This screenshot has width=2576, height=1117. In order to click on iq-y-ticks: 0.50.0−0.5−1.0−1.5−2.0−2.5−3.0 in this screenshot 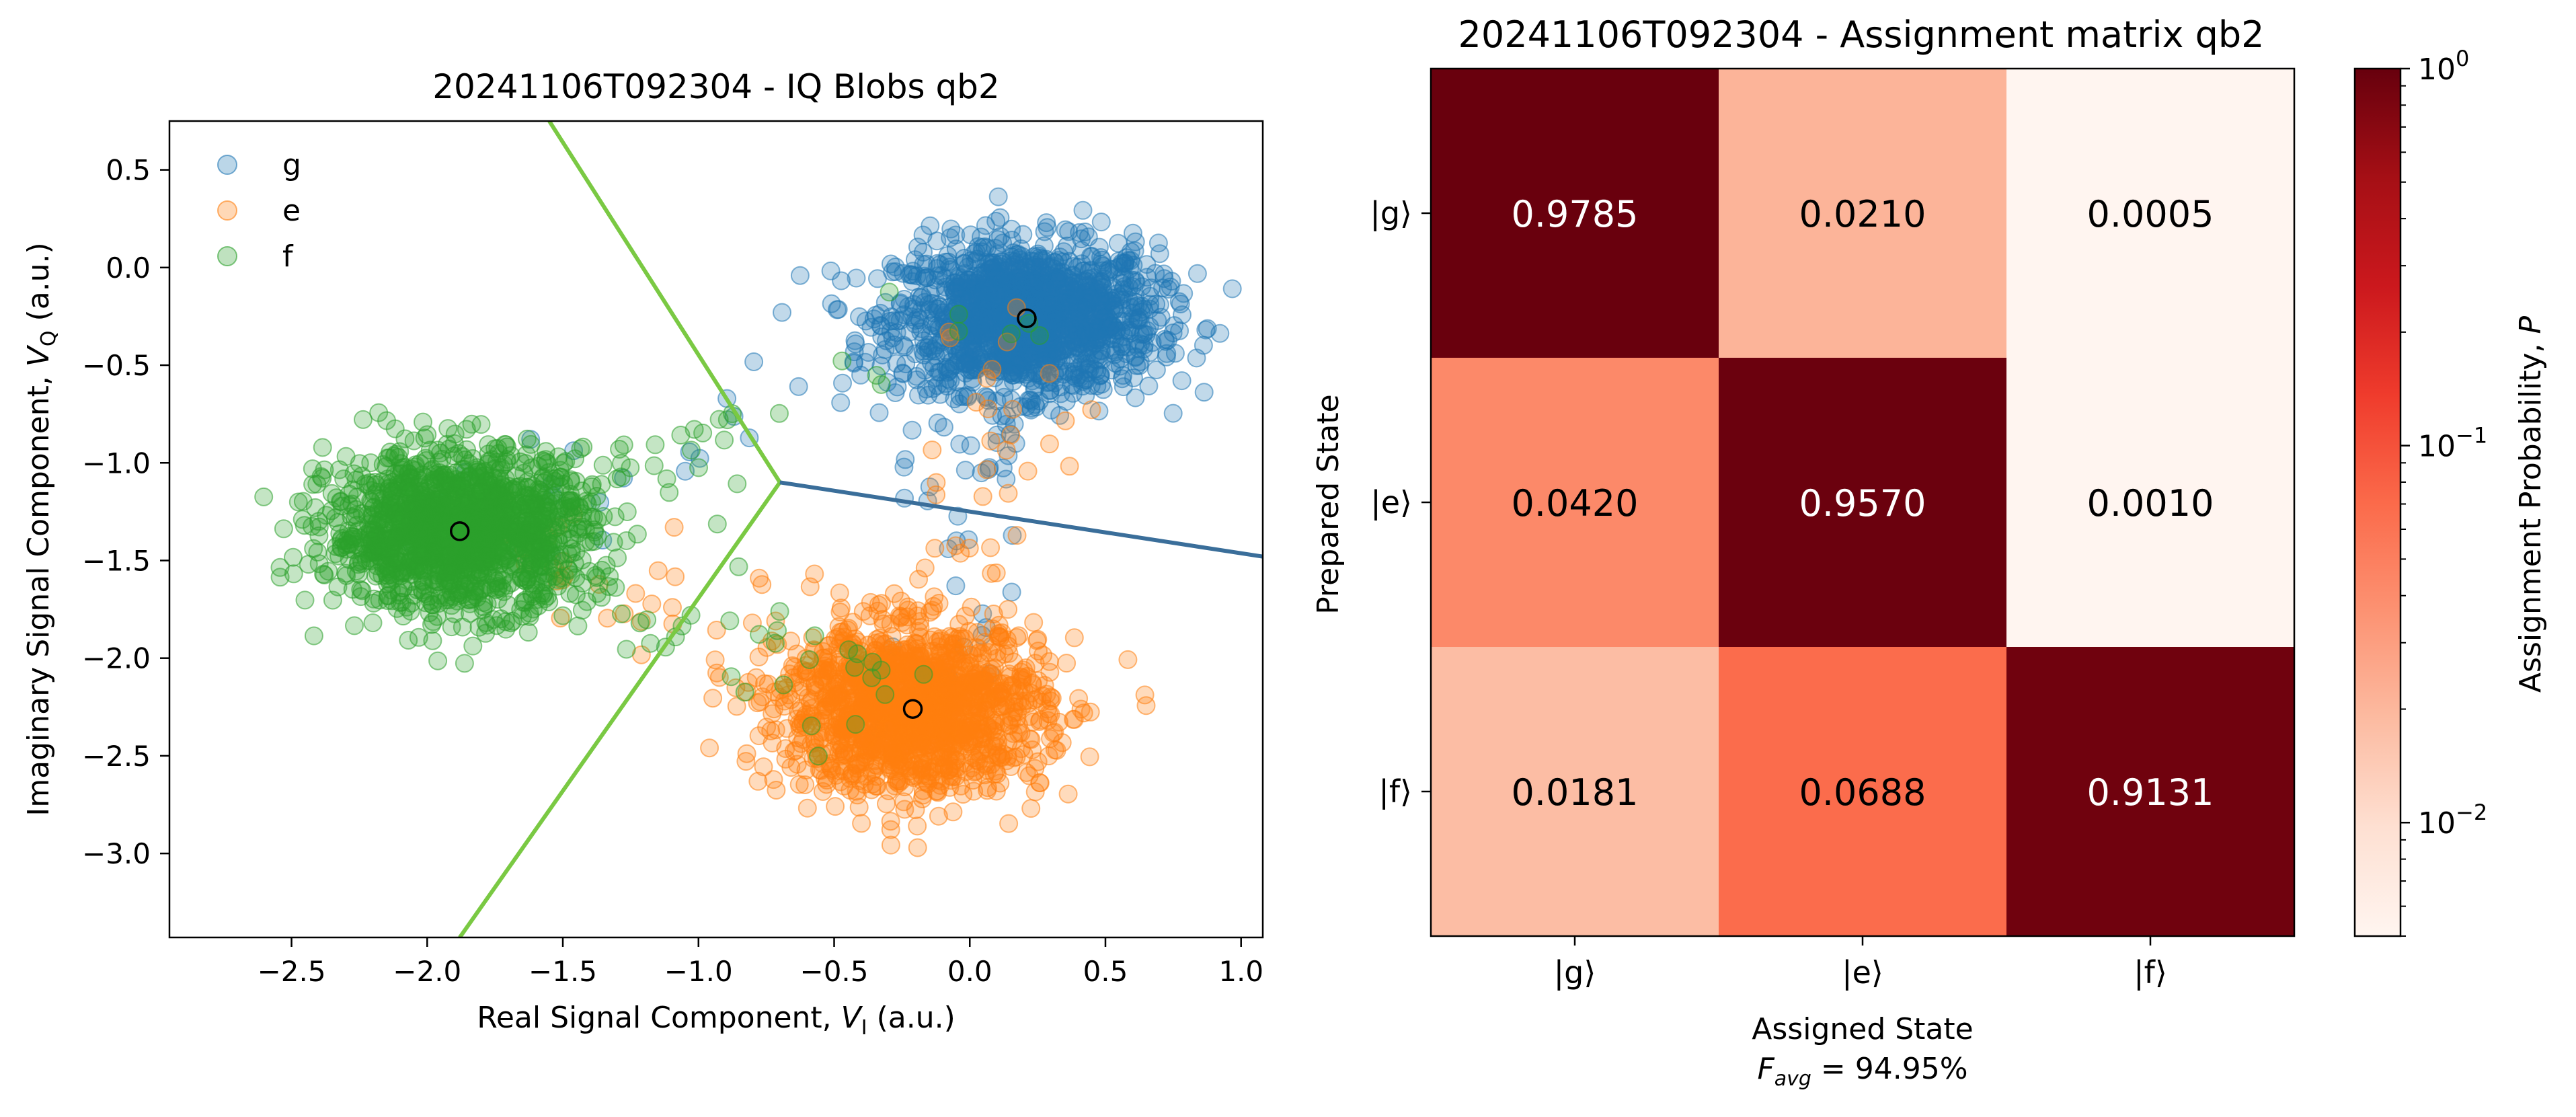, I will do `click(126, 512)`.